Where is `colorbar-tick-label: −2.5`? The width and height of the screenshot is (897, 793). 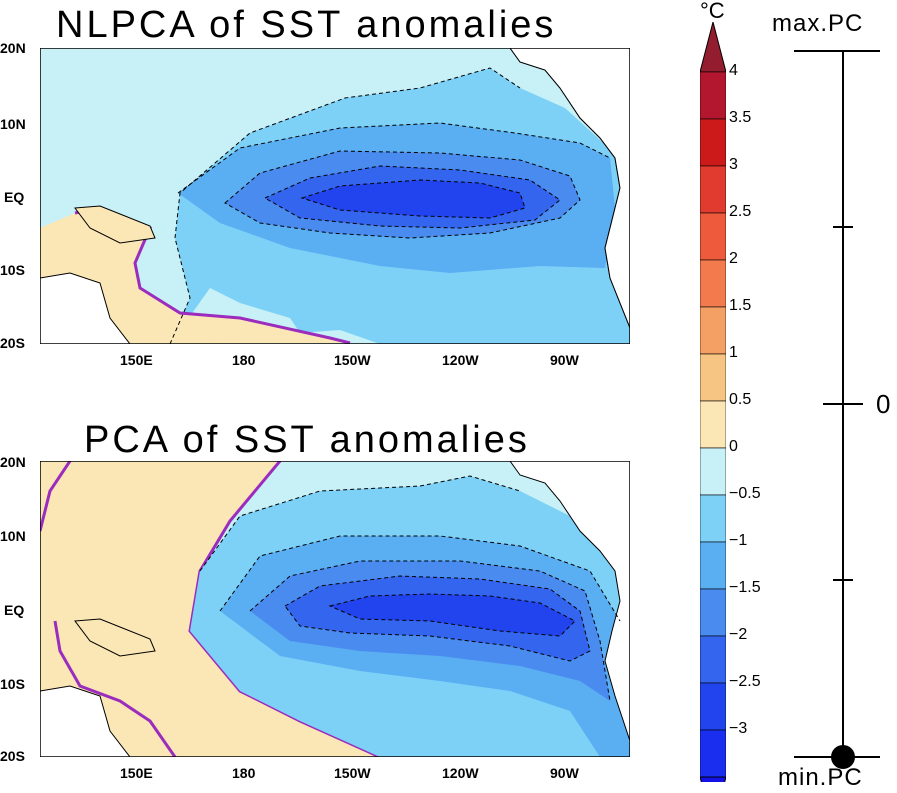
colorbar-tick-label: −2.5 is located at coordinates (745, 681).